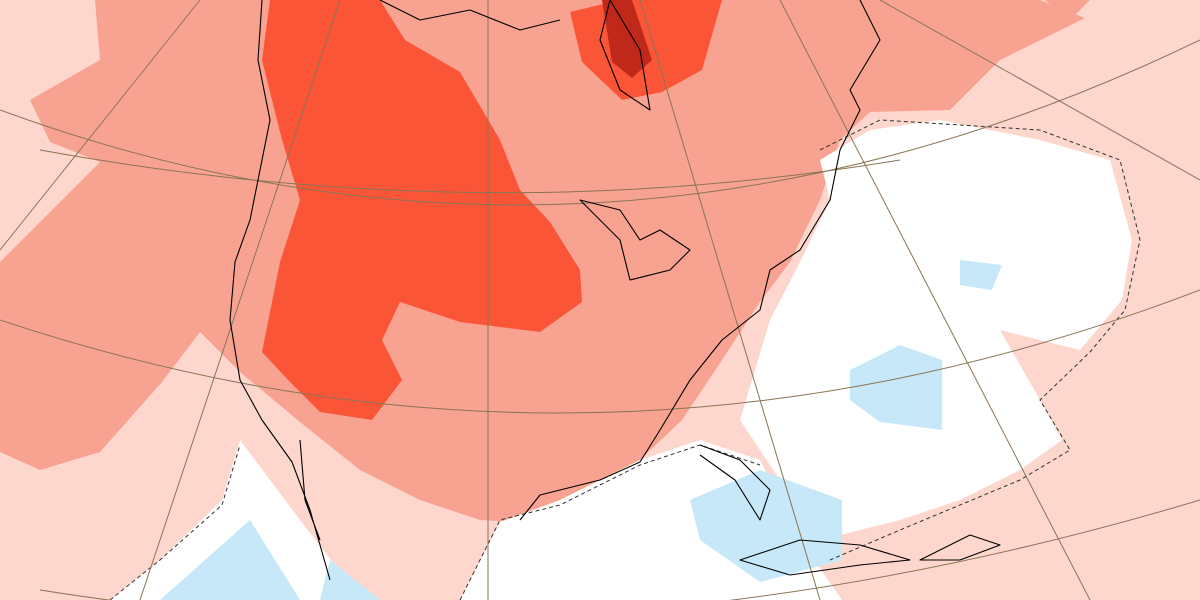 Image resolution: width=1200 pixels, height=600 pixels. Describe the element at coordinates (470, 171) in the screenshot. I see `parallel` at that location.